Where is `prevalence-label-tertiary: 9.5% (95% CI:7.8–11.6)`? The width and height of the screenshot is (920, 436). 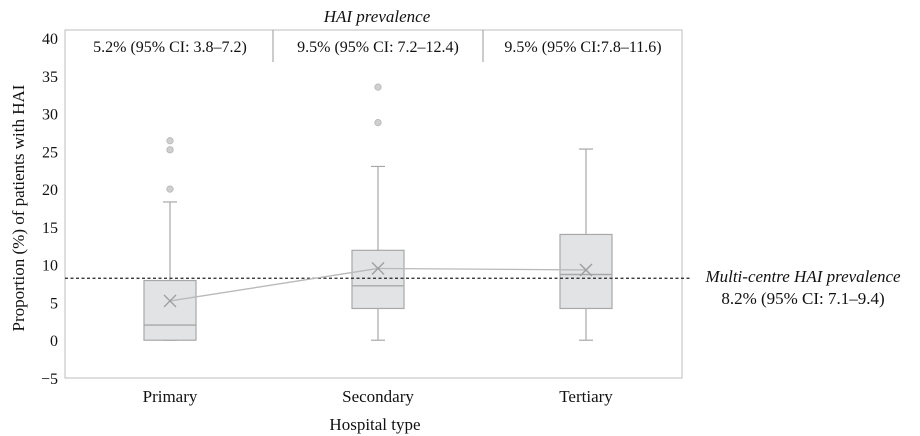 prevalence-label-tertiary: 9.5% (95% CI:7.8–11.6) is located at coordinates (582, 47).